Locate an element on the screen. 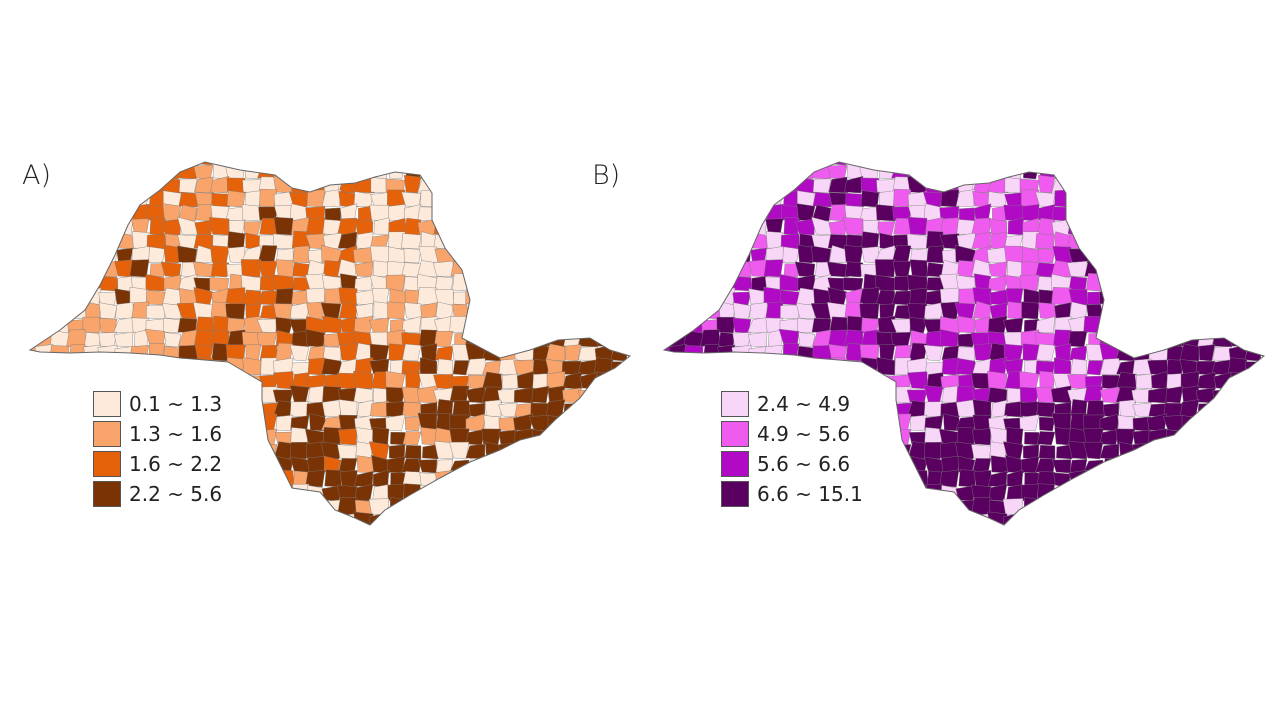  legend-label: 5.6 ~ 6.6 is located at coordinates (804, 464).